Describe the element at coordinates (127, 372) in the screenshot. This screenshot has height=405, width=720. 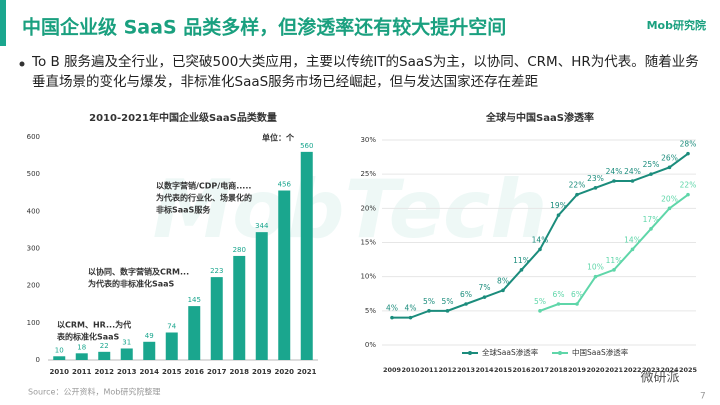
I see `x-tick-label: 2013` at that location.